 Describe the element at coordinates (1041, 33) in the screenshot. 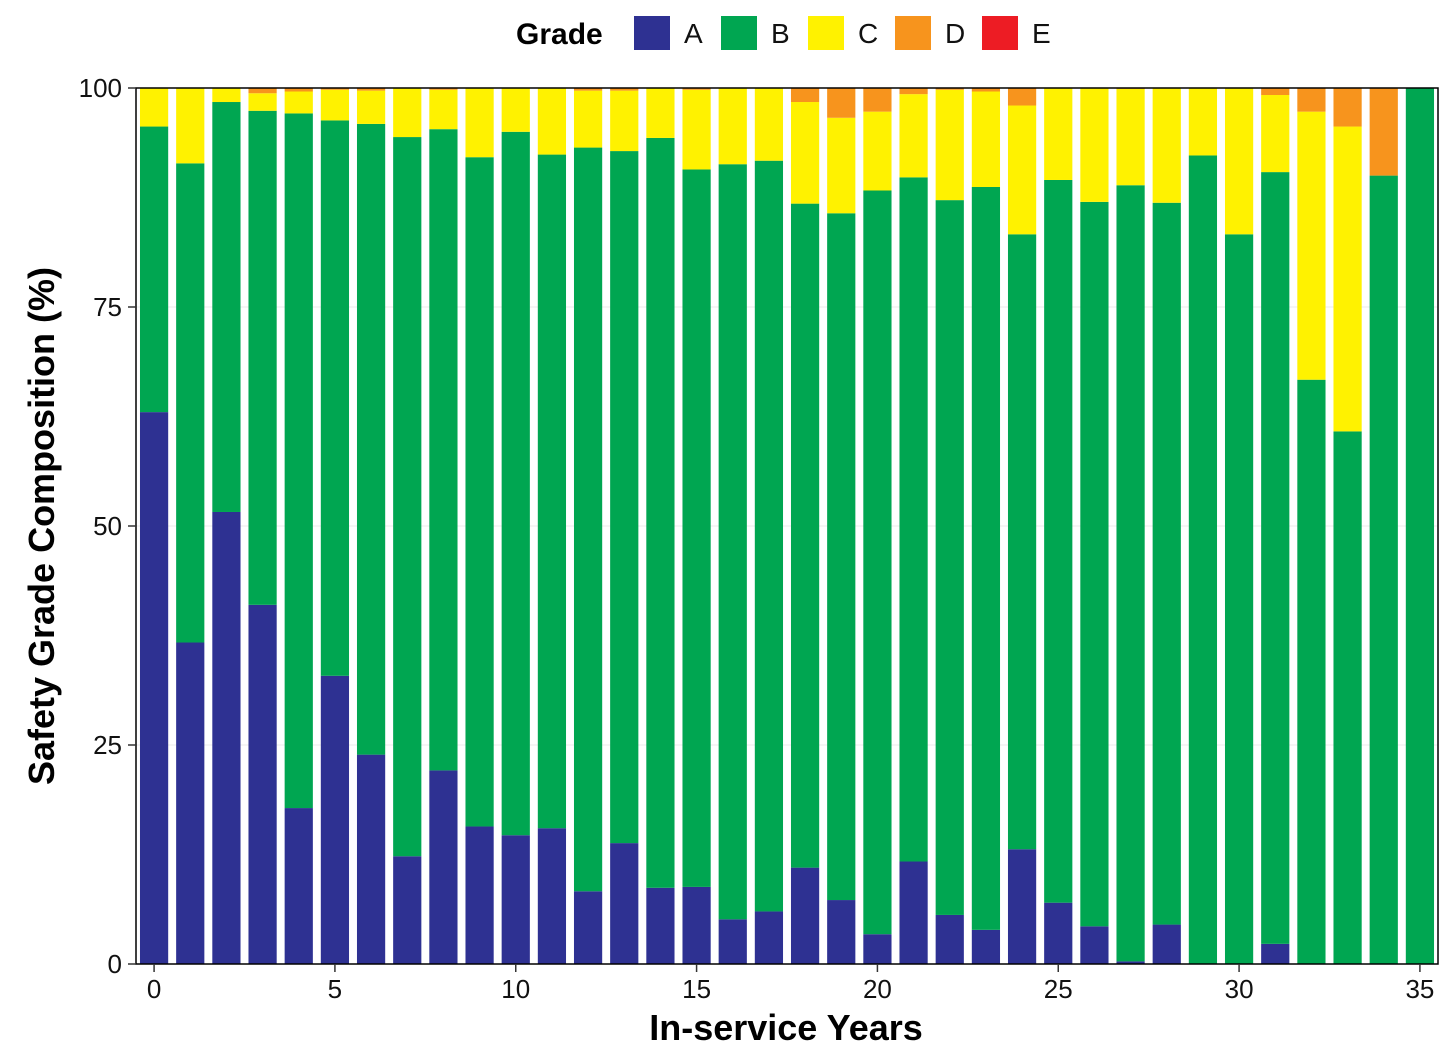

I see `legend-label-E: E` at that location.